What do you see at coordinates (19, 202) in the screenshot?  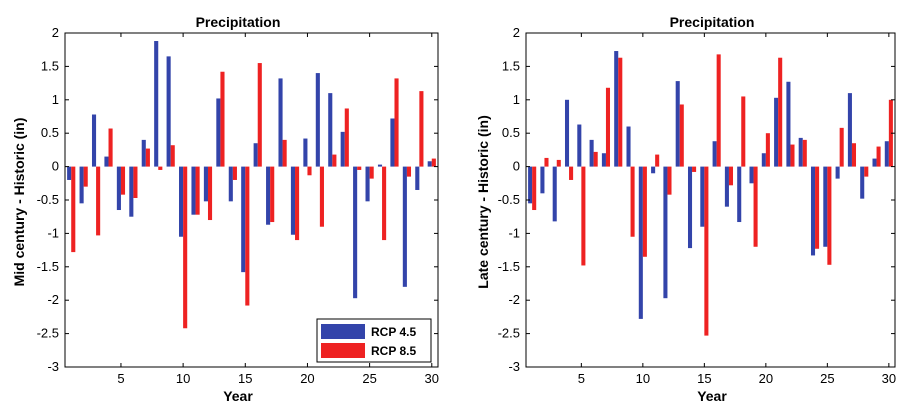 I see `y-axis-label-left: Mid century - Historic (in)` at bounding box center [19, 202].